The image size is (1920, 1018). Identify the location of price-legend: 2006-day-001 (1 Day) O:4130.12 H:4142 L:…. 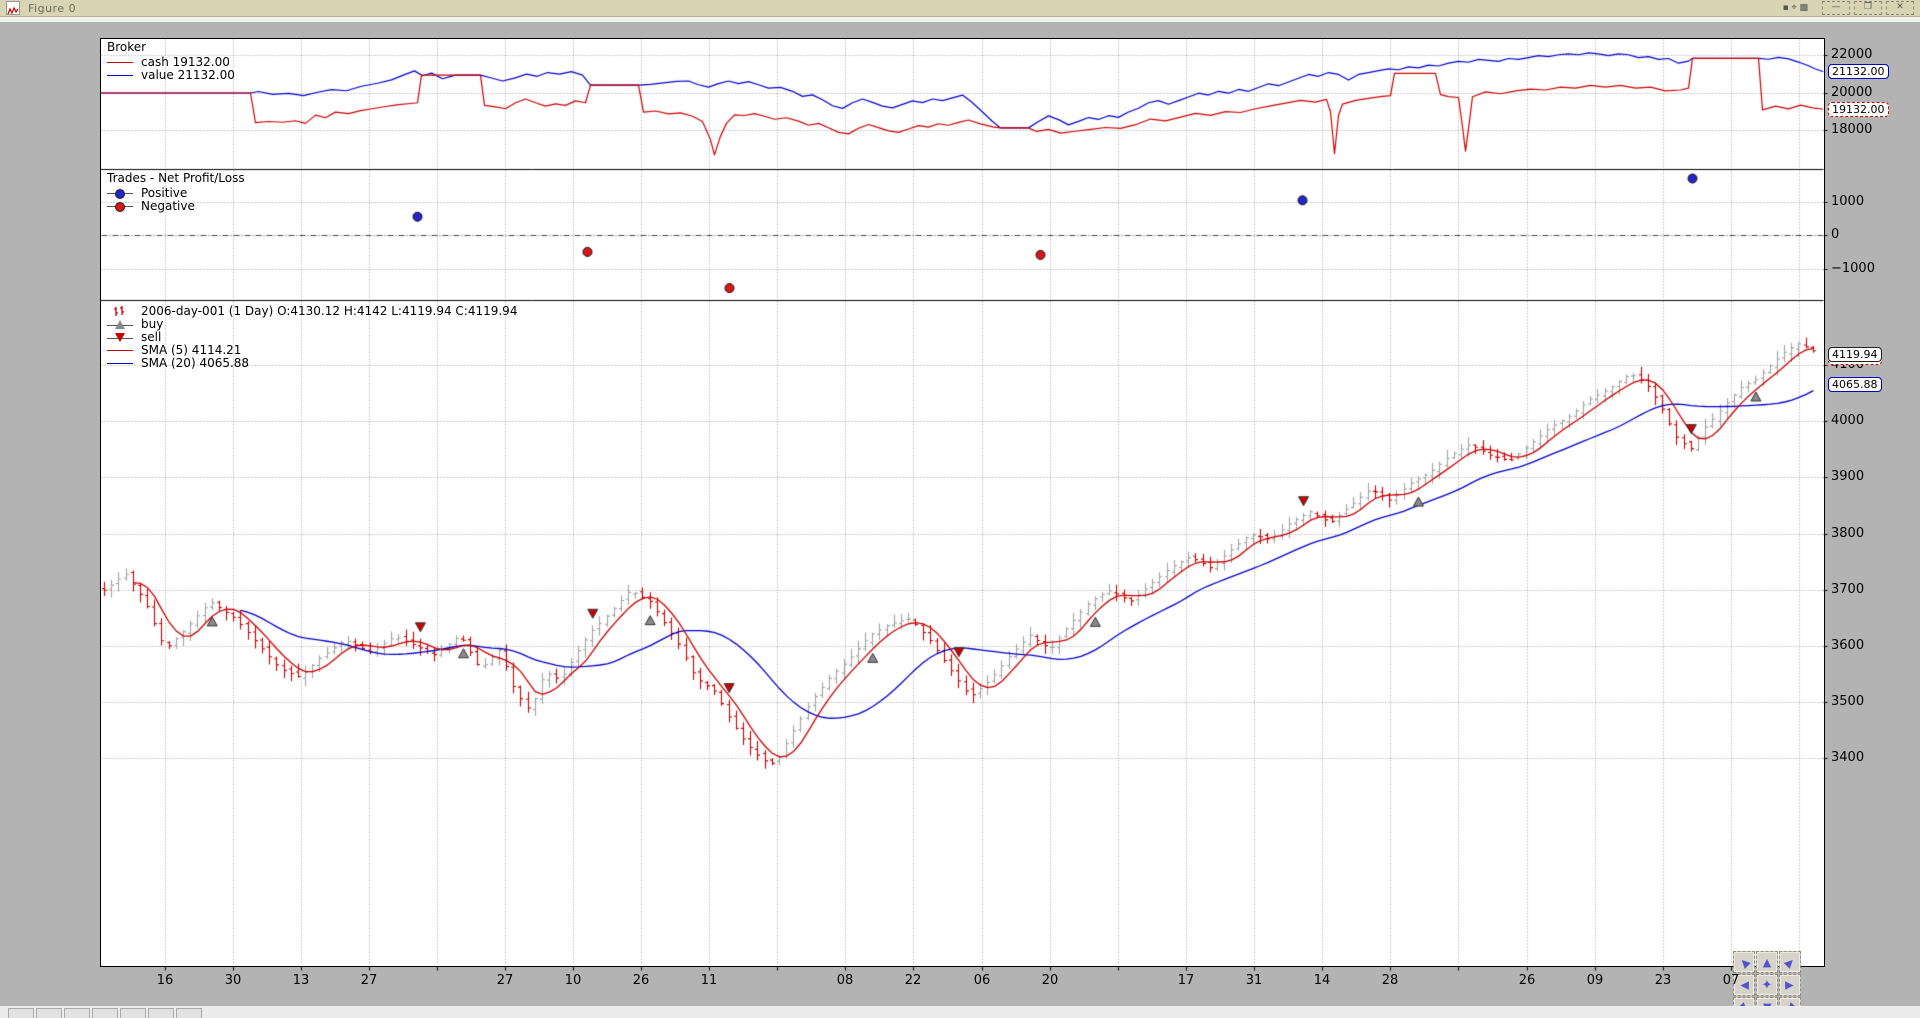
(312, 337).